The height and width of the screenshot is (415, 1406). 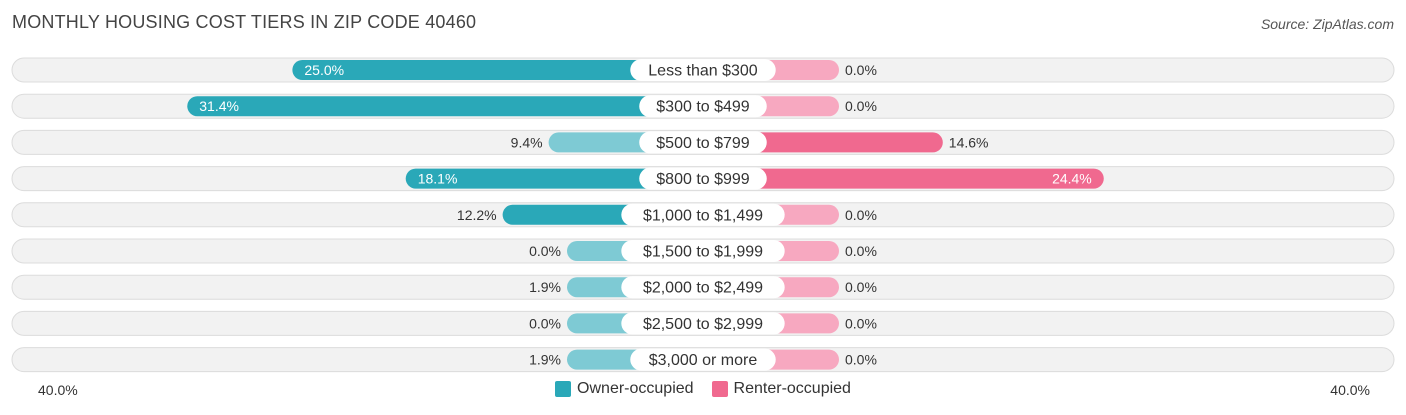 What do you see at coordinates (1072, 179) in the screenshot?
I see `value-label-renter: 24.4%` at bounding box center [1072, 179].